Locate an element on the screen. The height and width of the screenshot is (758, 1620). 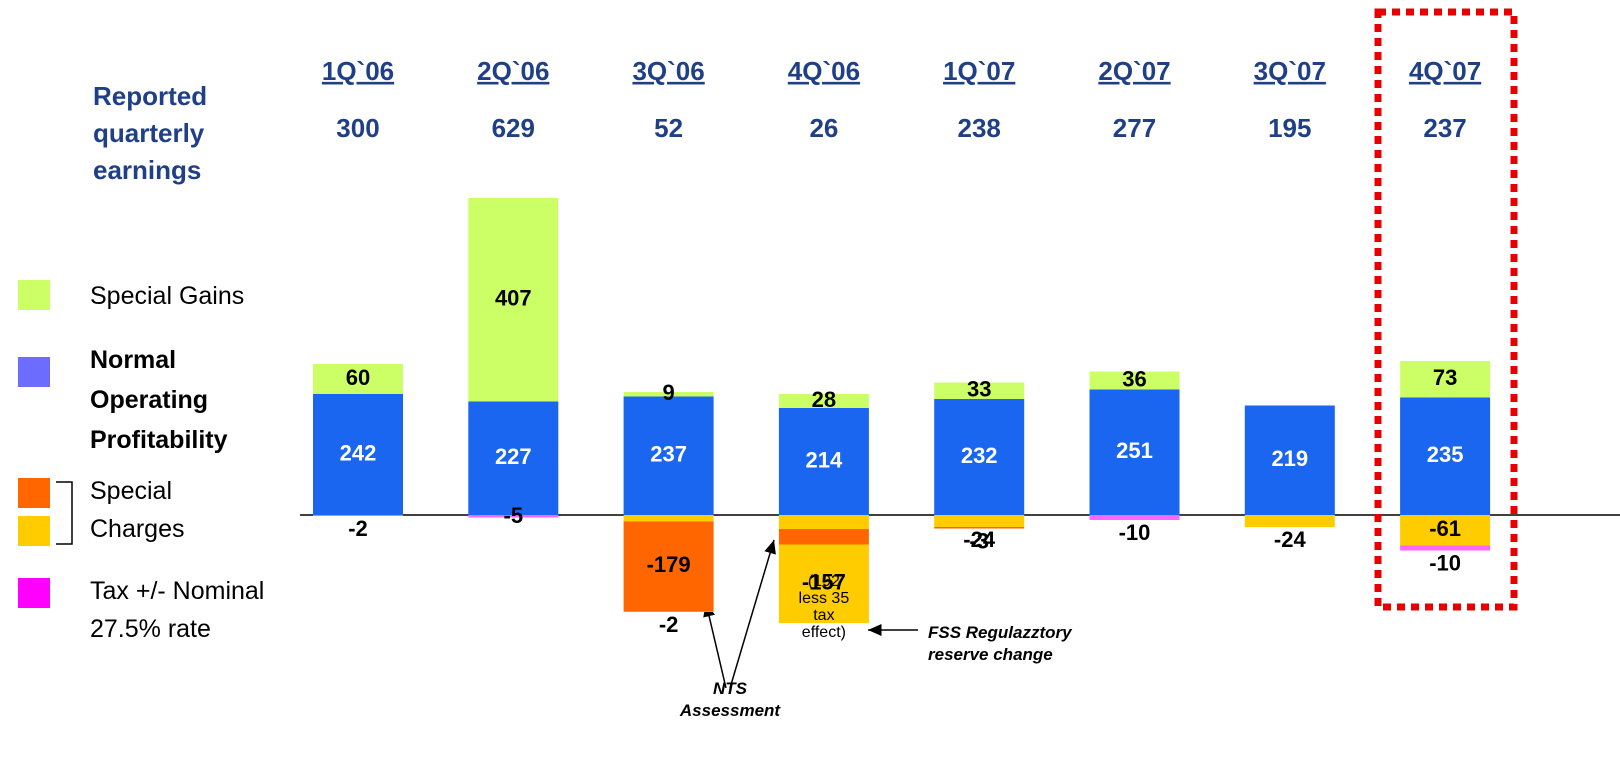
value-label: -3 is located at coordinates (979, 540).